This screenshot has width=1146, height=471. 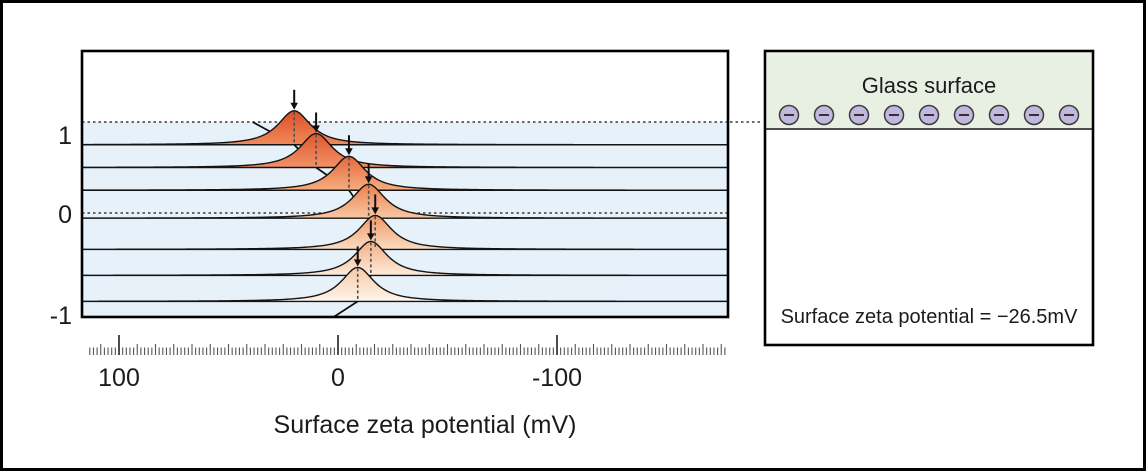 What do you see at coordinates (557, 378) in the screenshot?
I see `x-tick-label-neg100: -100` at bounding box center [557, 378].